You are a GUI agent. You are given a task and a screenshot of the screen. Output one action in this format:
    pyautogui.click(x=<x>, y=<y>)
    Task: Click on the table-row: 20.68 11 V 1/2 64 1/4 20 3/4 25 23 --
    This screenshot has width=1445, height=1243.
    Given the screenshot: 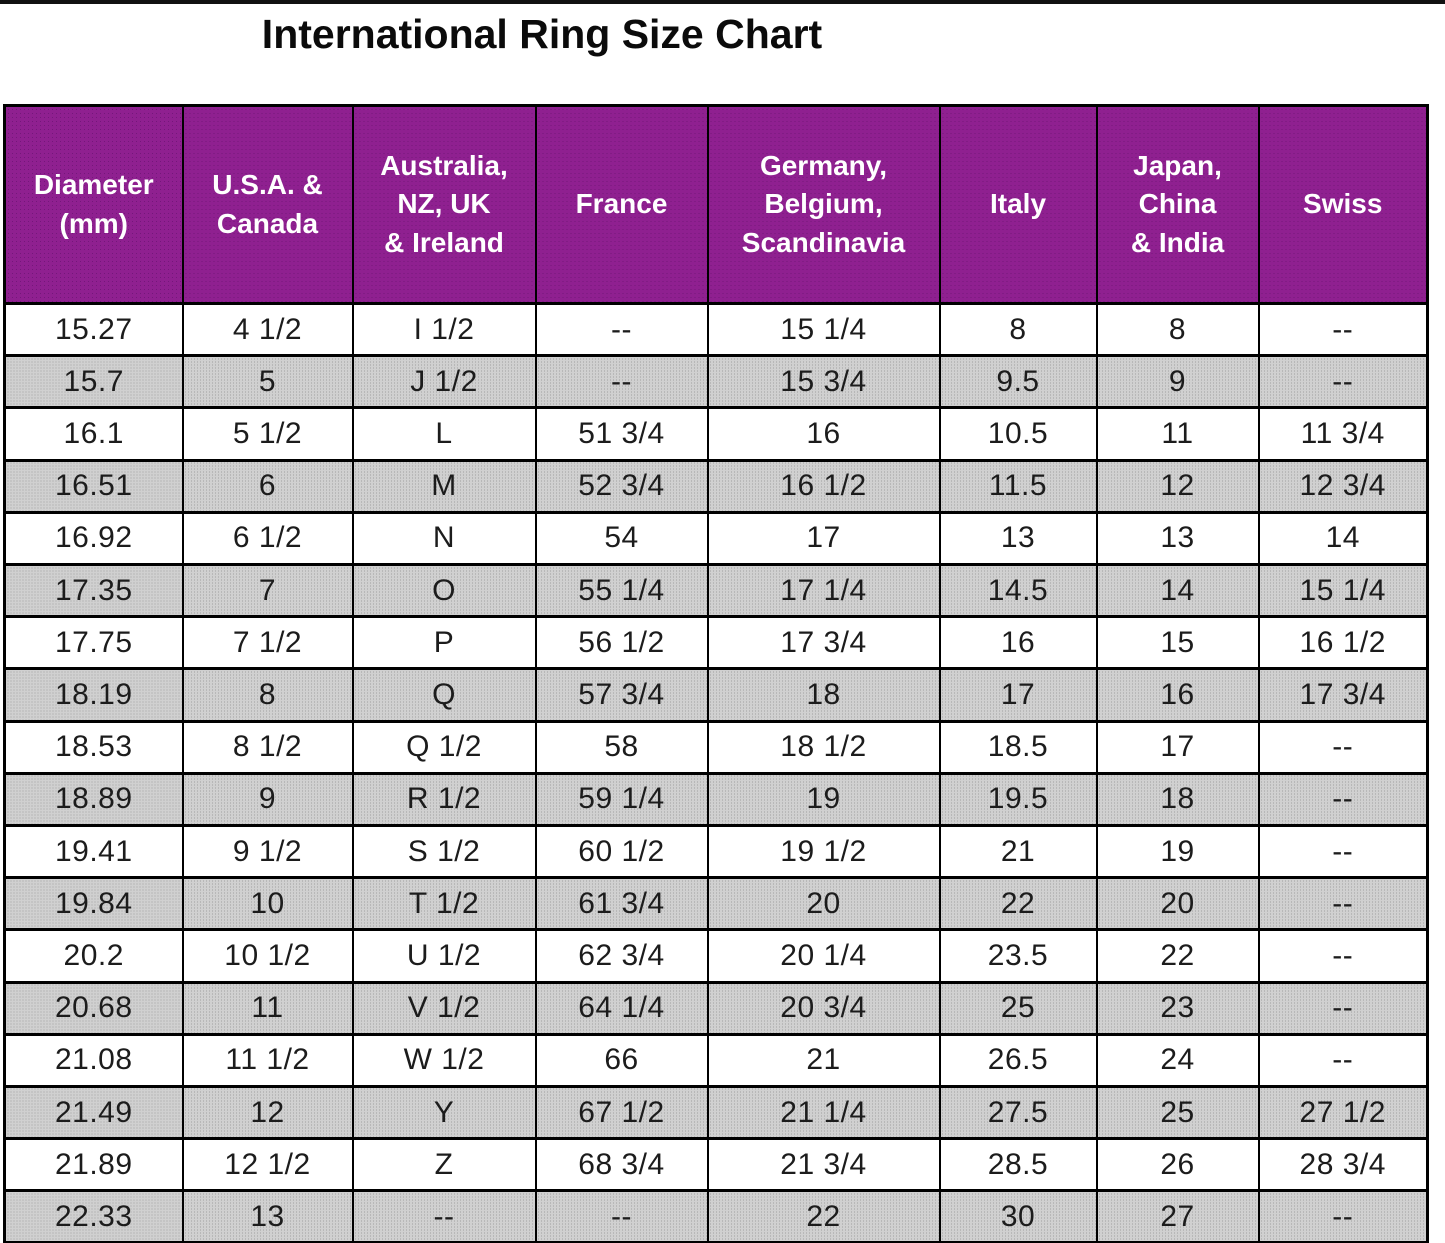 What is the action you would take?
    pyautogui.click(x=716, y=1008)
    